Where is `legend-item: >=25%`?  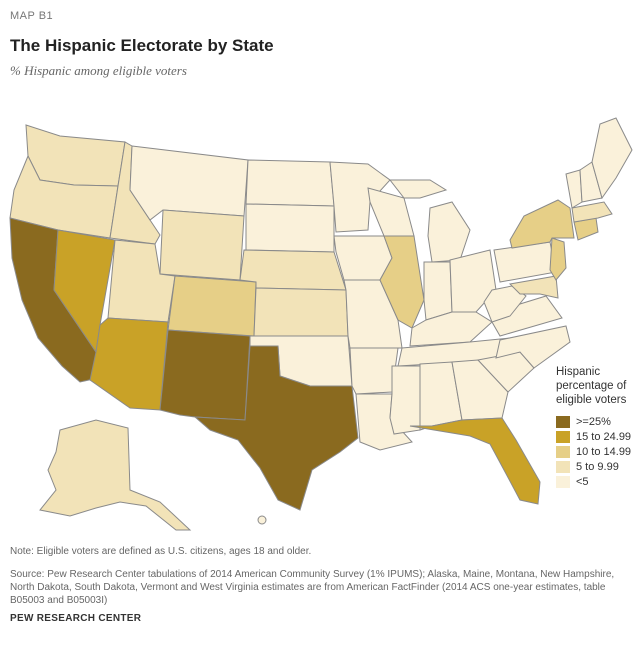 legend-item: >=25% is located at coordinates (593, 422).